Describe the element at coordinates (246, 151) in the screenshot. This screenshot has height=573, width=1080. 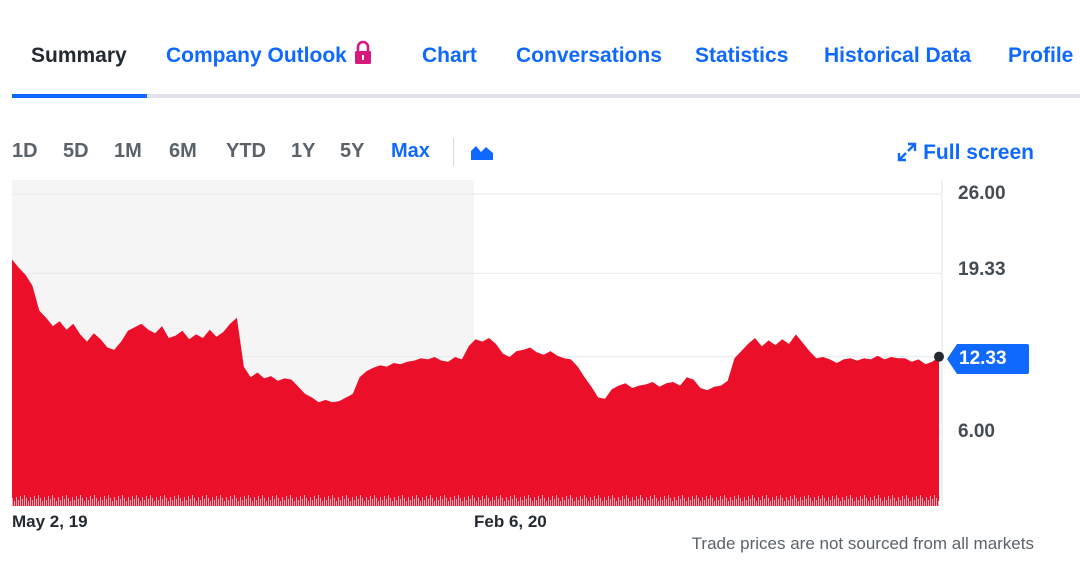
I see `range-ytd-button: YTD` at that location.